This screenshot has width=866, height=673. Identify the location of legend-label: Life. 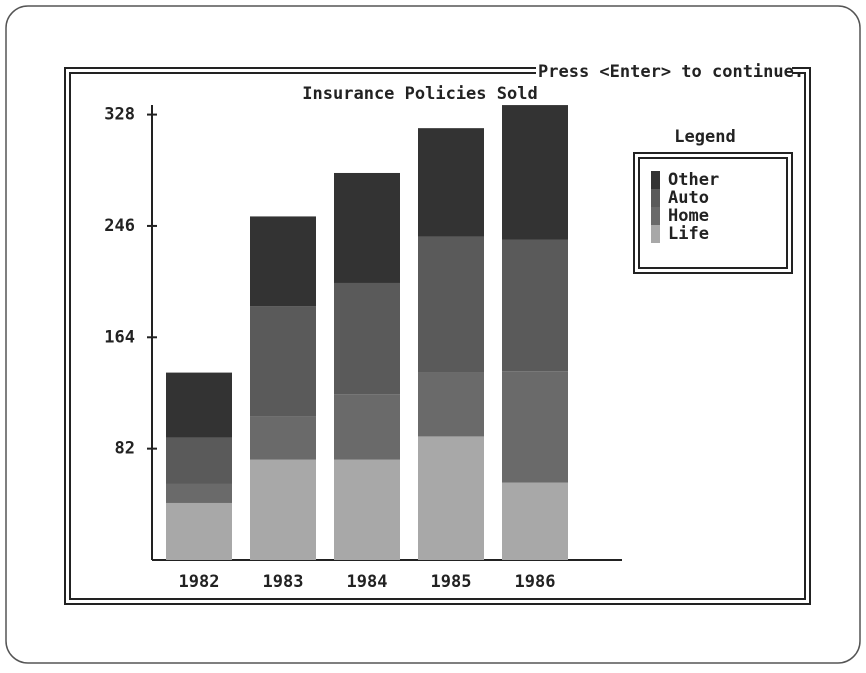
(688, 234).